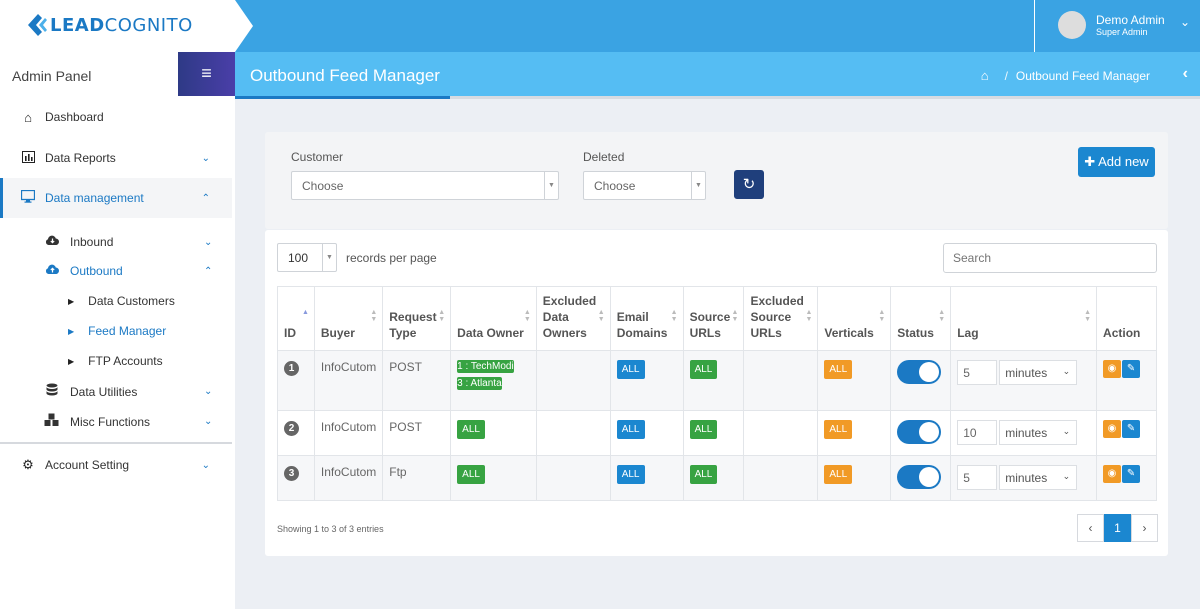 The width and height of the screenshot is (1200, 609). Describe the element at coordinates (116, 198) in the screenshot. I see `sidebar-item-data-management: Data management ⌃` at that location.